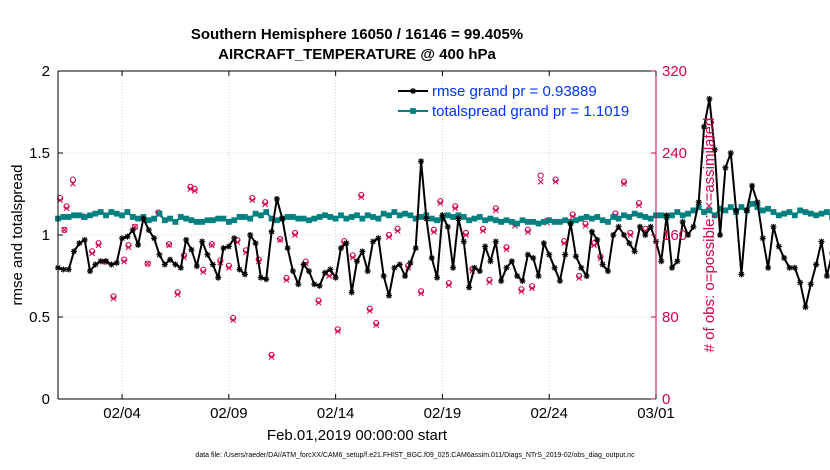 Image resolution: width=830 pixels, height=470 pixels. Describe the element at coordinates (443, 413) in the screenshot. I see `x-tick-label: 02/19` at that location.